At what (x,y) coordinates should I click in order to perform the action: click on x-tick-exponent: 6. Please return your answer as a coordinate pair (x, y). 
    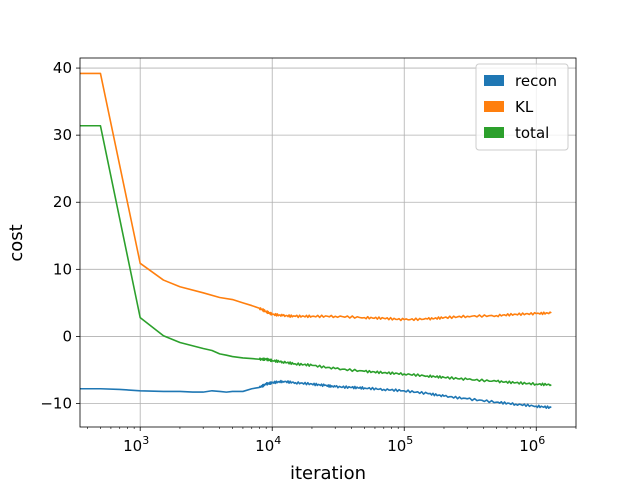
    Looking at the image, I should click on (541, 440).